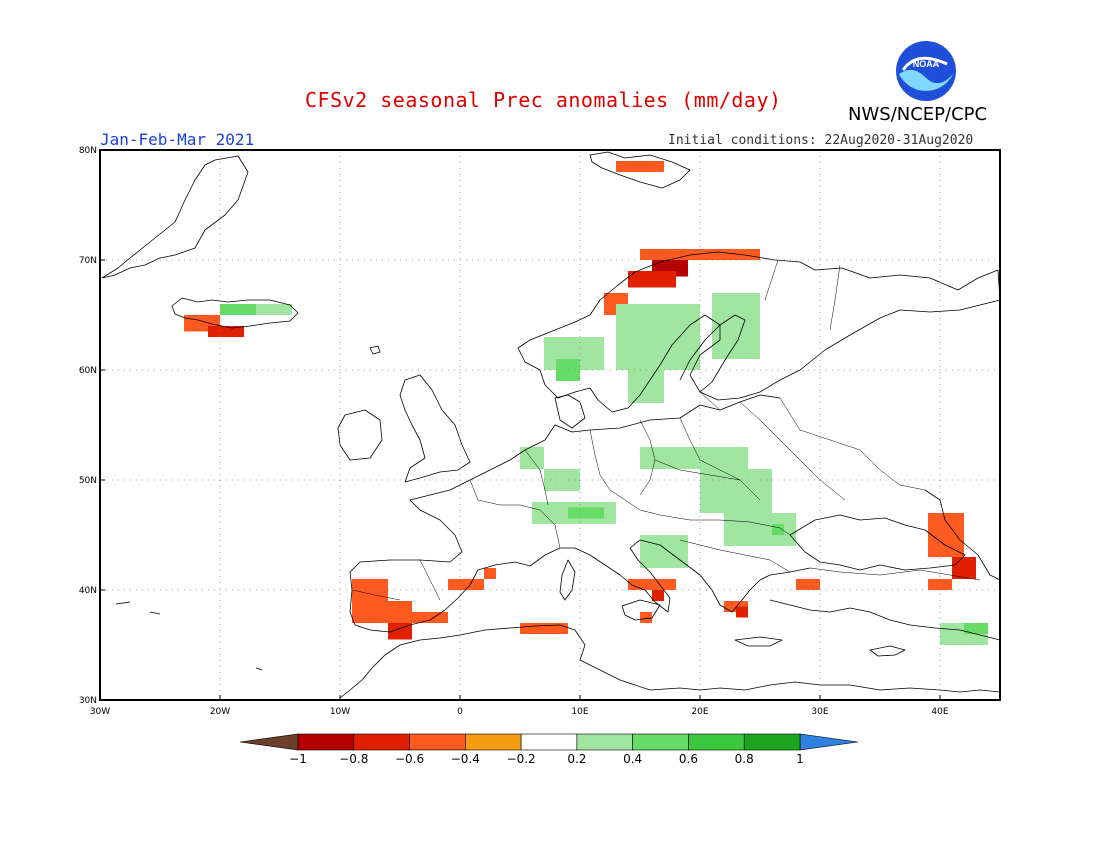 The height and width of the screenshot is (850, 1100). What do you see at coordinates (88, 591) in the screenshot?
I see `lat-tick-label: 40N` at bounding box center [88, 591].